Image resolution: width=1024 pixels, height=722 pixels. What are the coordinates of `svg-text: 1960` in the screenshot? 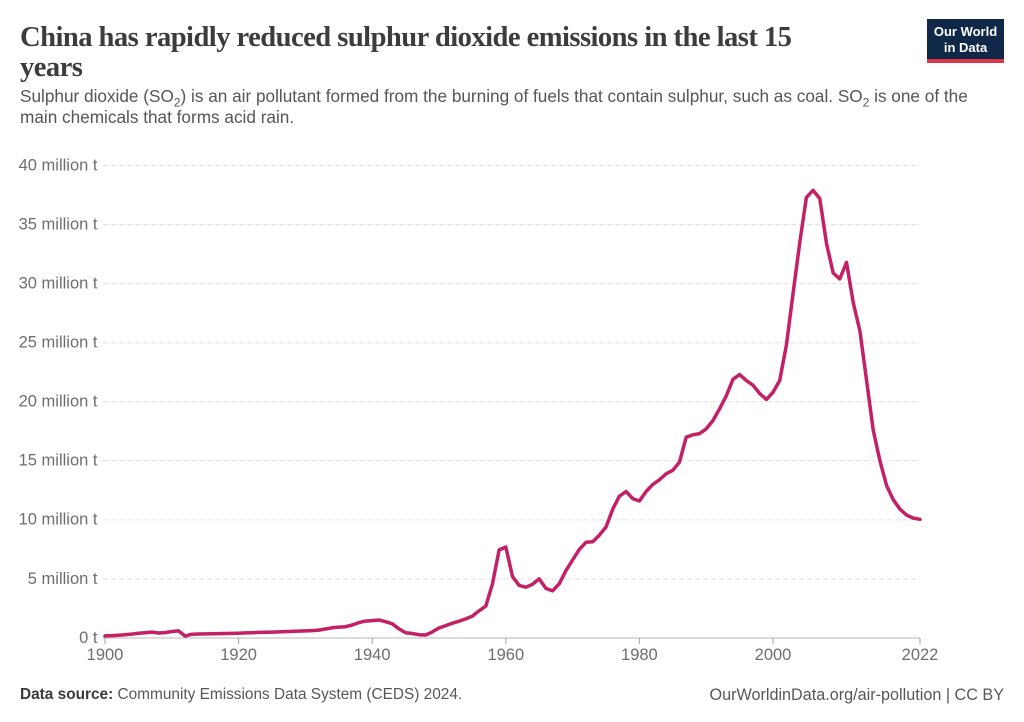 It's located at (505, 655).